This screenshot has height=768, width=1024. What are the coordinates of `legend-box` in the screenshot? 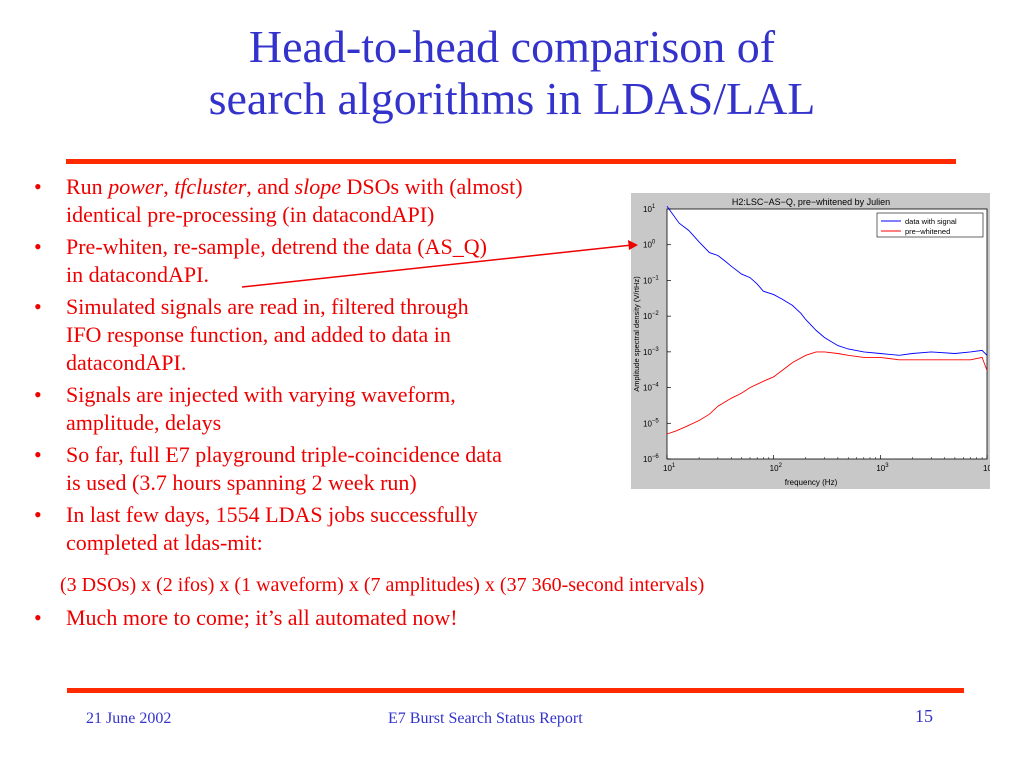 It's located at (930, 225).